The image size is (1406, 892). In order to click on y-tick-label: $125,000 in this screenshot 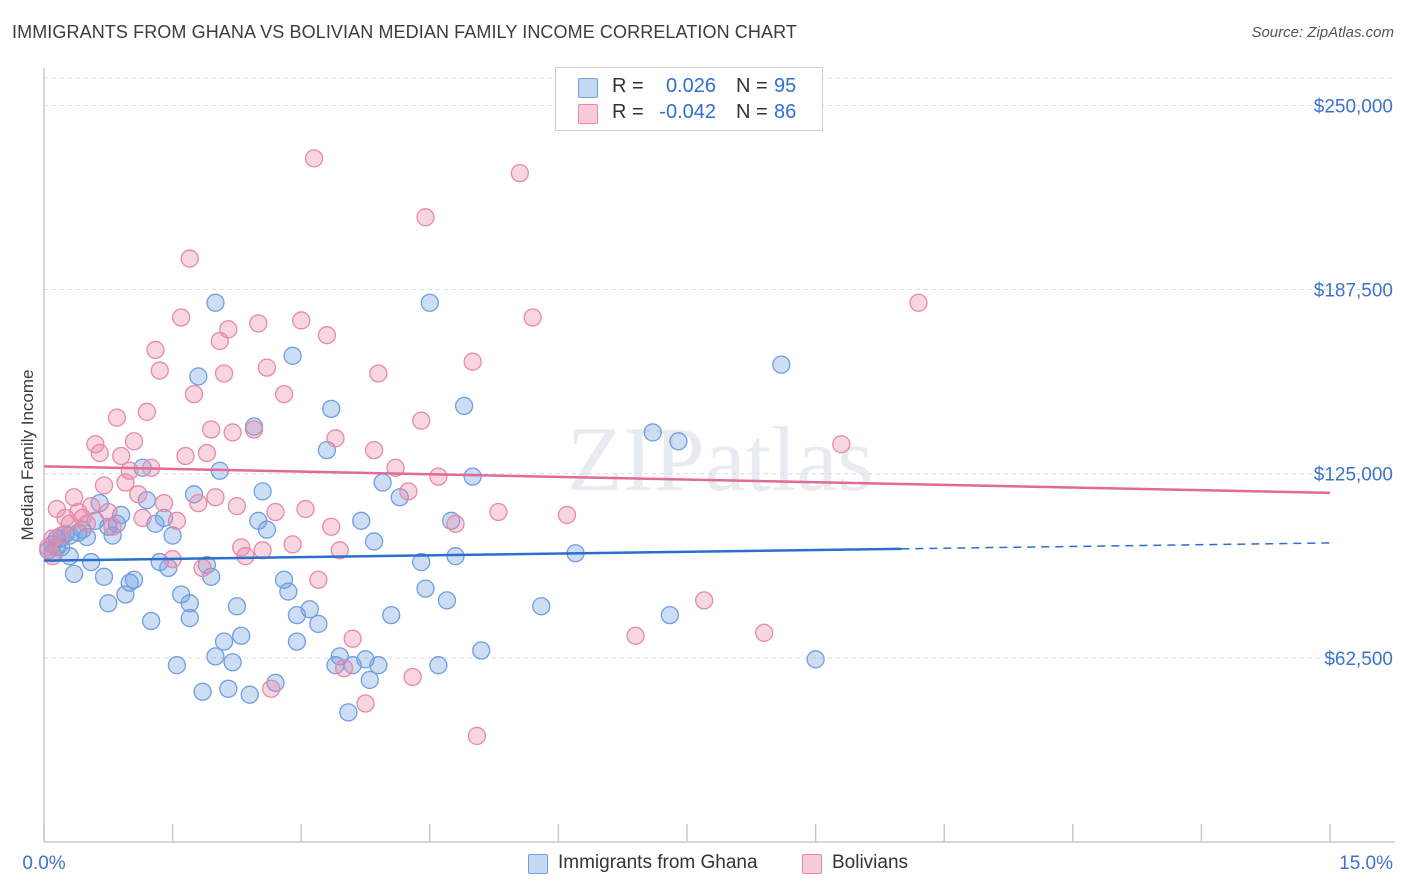, I will do `click(1353, 475)`.